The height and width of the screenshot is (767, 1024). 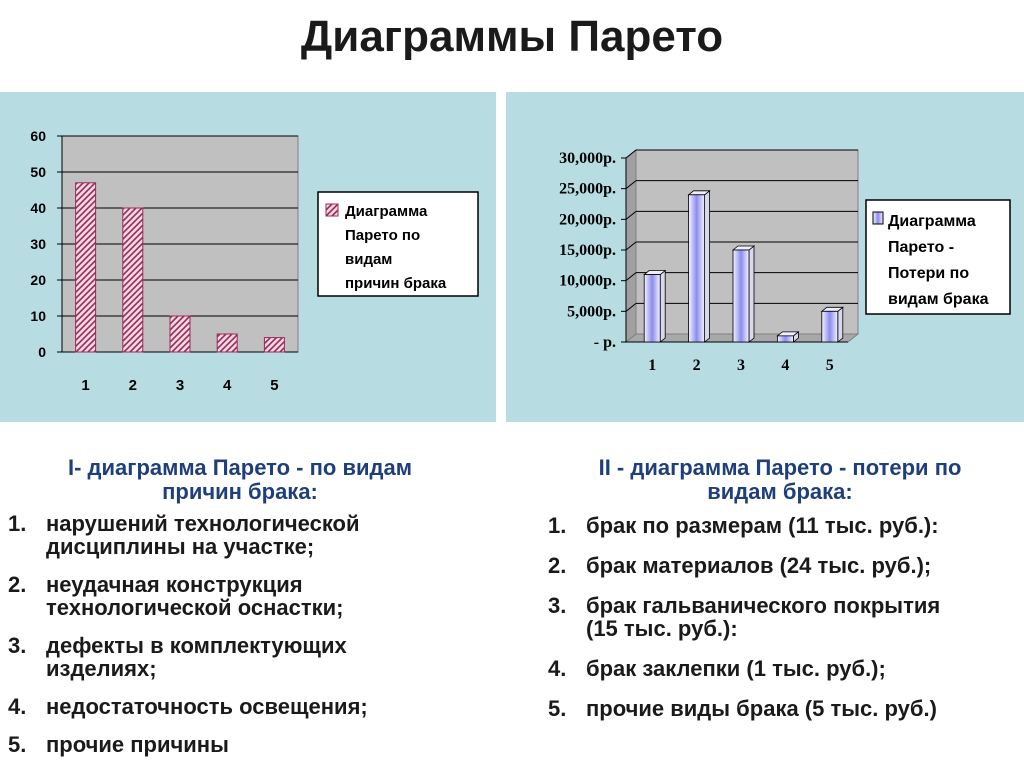 What do you see at coordinates (203, 523) in the screenshot?
I see `list-item-text: нарушений технологической` at bounding box center [203, 523].